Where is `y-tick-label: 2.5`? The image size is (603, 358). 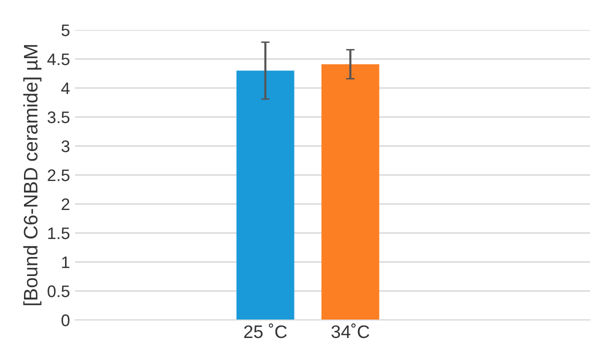
y-tick-label: 2.5 is located at coordinates (59, 175).